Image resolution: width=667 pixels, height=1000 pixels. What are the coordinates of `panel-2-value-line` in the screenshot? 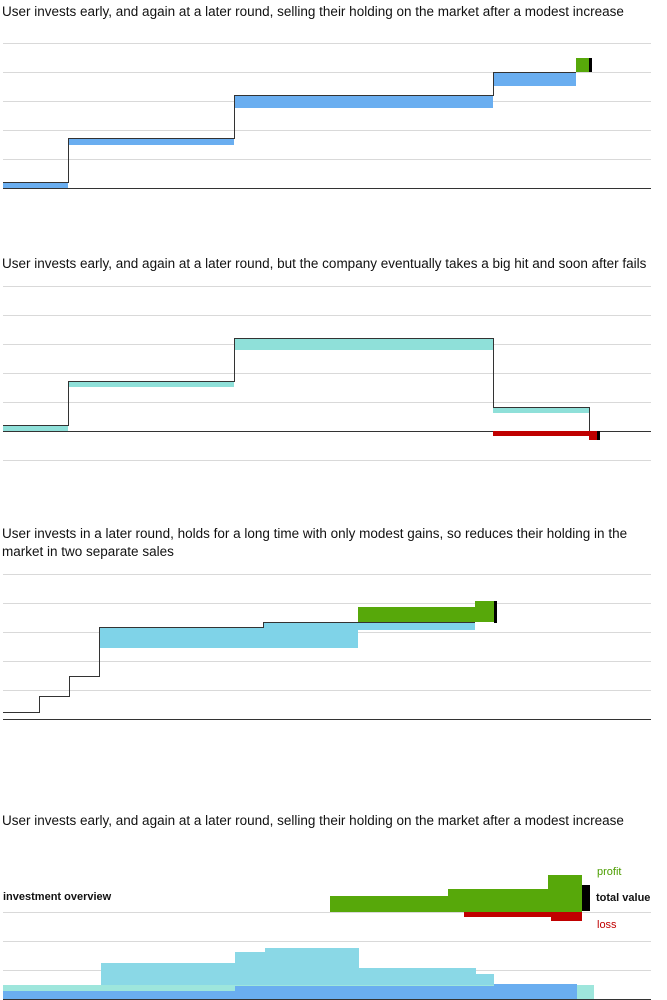 It's located at (296, 385).